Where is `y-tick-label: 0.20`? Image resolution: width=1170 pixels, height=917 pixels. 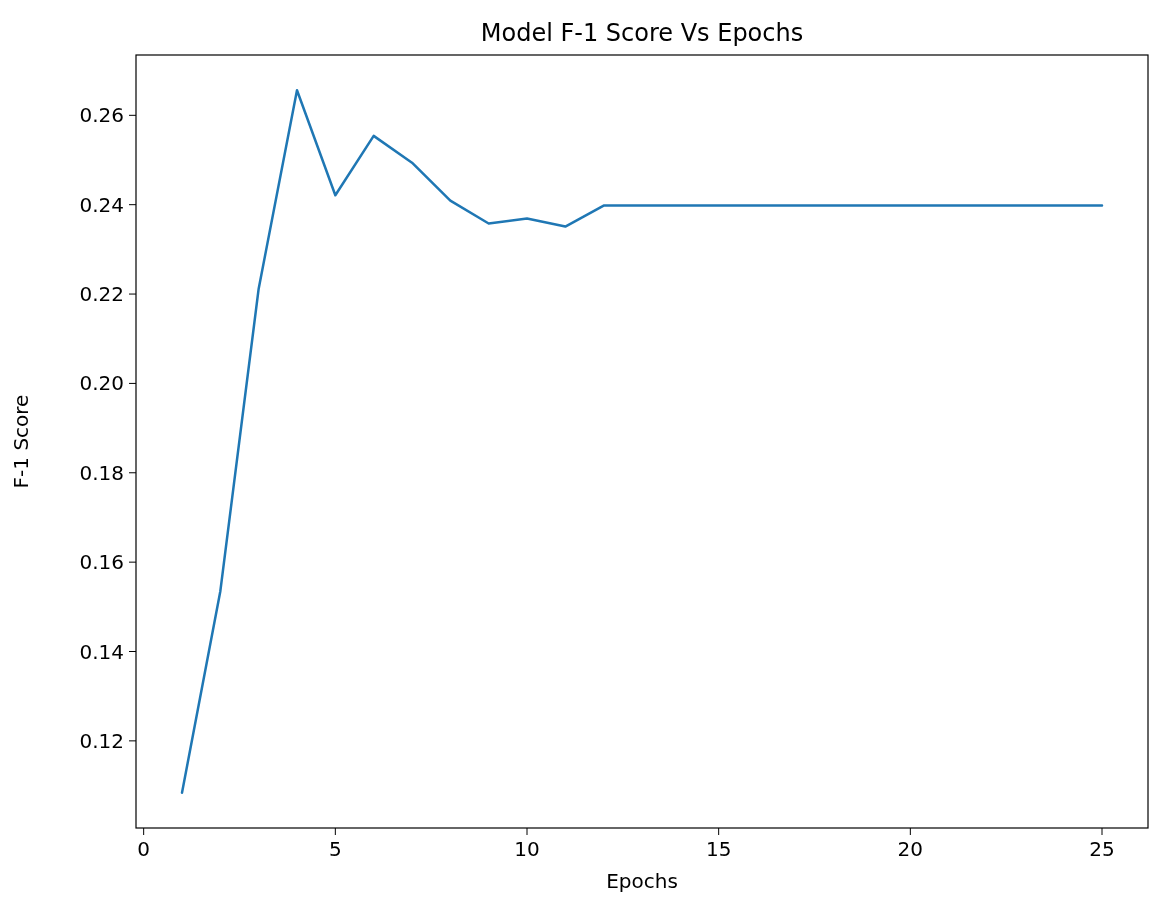
y-tick-label: 0.20 is located at coordinates (101, 383).